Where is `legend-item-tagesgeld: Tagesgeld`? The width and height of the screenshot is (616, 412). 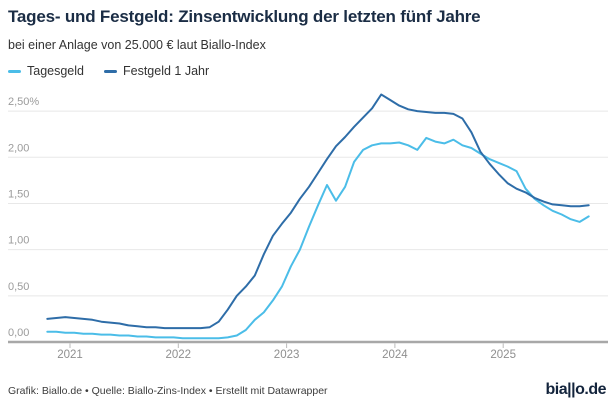
legend-item-tagesgeld: Tagesgeld is located at coordinates (46, 71).